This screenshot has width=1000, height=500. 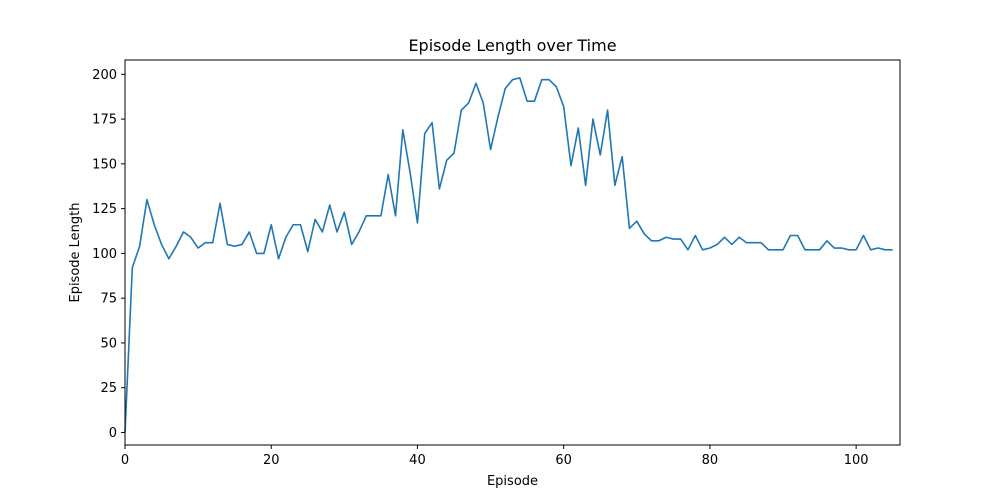 What do you see at coordinates (104, 164) in the screenshot?
I see `y-tick-label: 150` at bounding box center [104, 164].